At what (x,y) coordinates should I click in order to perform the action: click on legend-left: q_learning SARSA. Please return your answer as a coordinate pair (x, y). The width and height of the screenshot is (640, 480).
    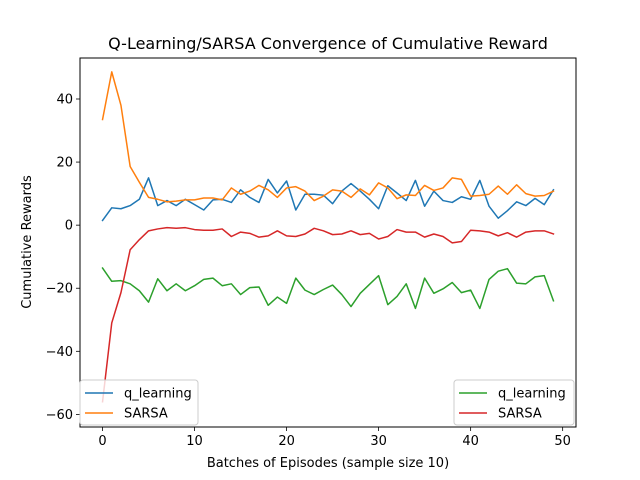
    Looking at the image, I should click on (139, 402).